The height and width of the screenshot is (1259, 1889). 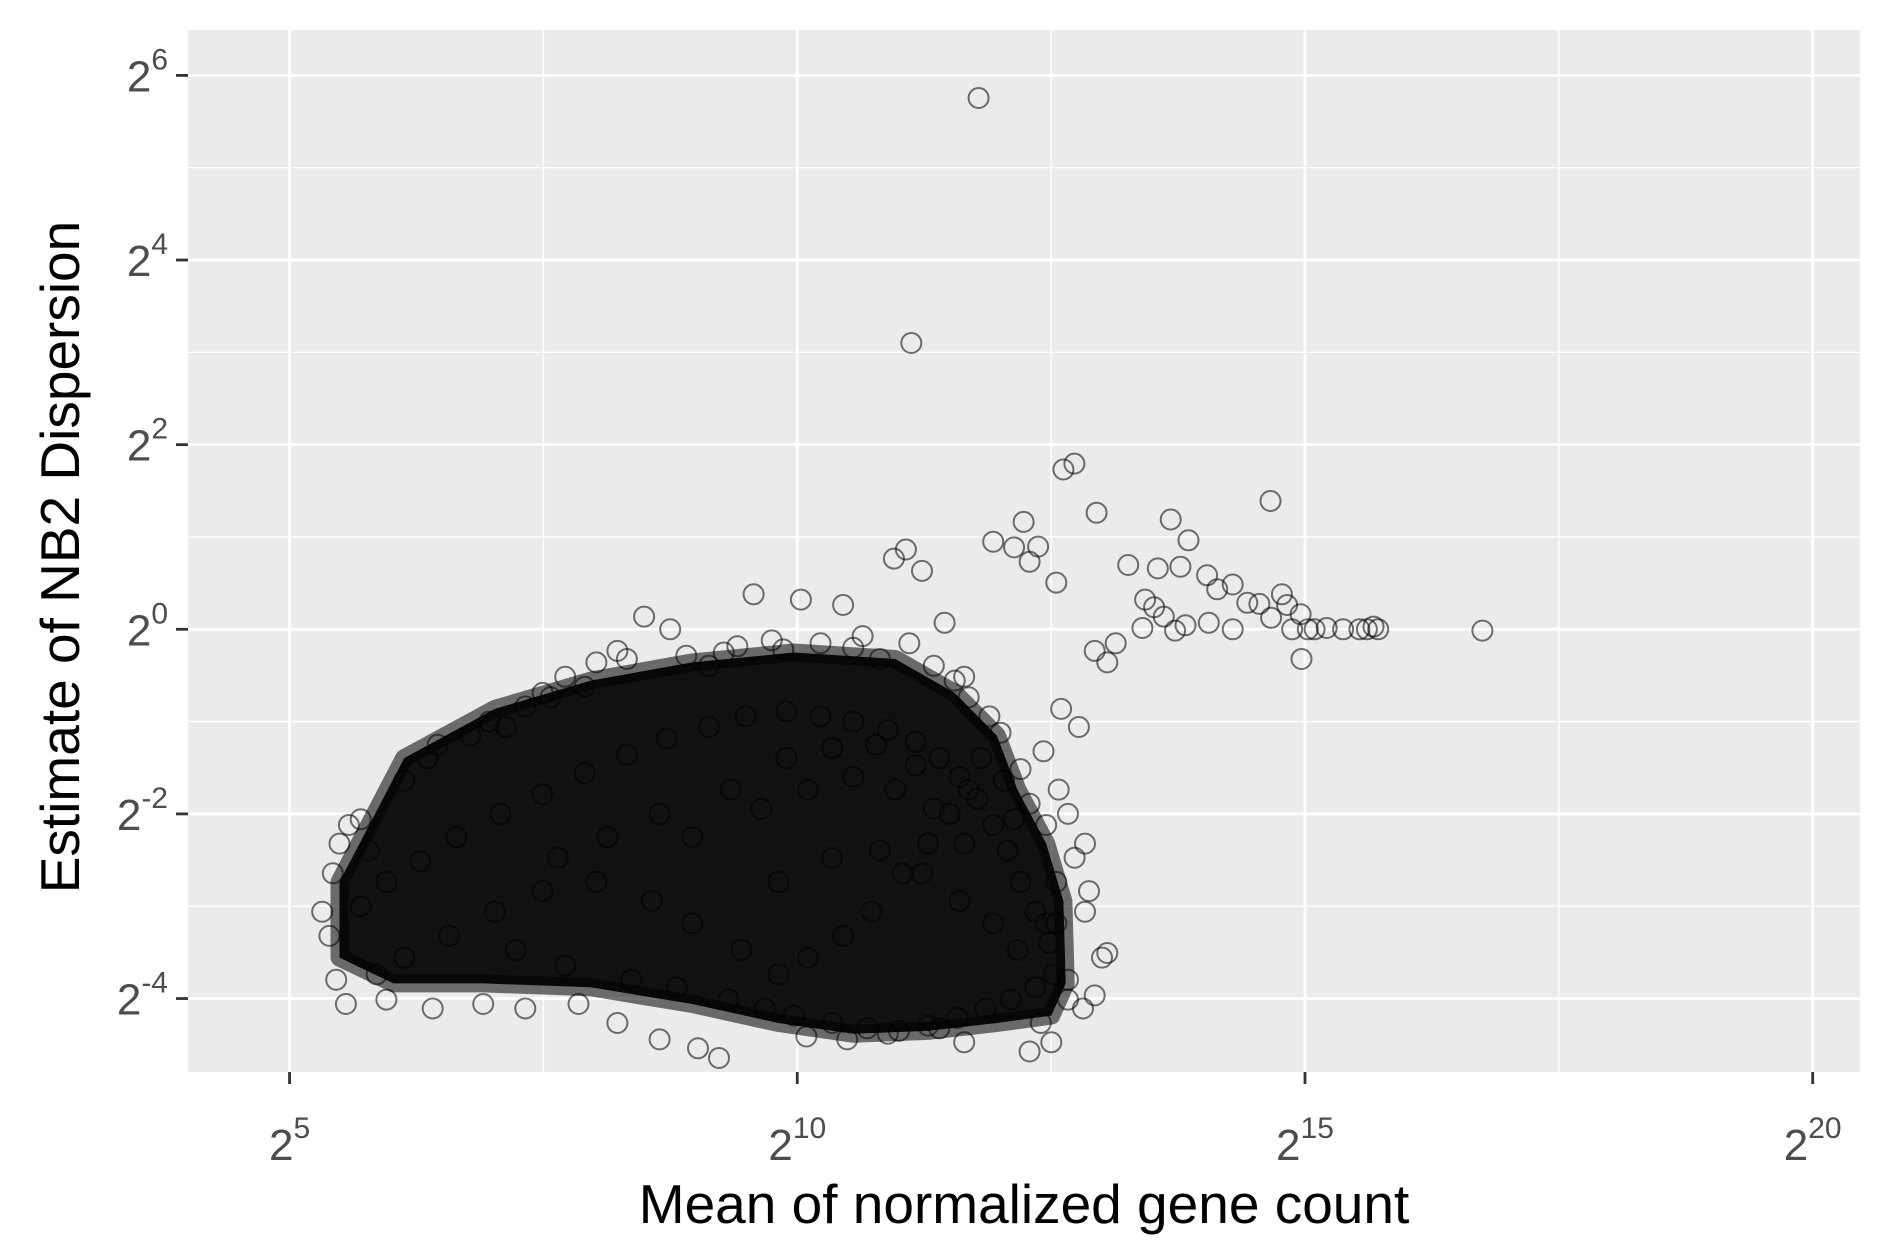 I want to click on y-tick-label: 26, so click(x=147, y=72).